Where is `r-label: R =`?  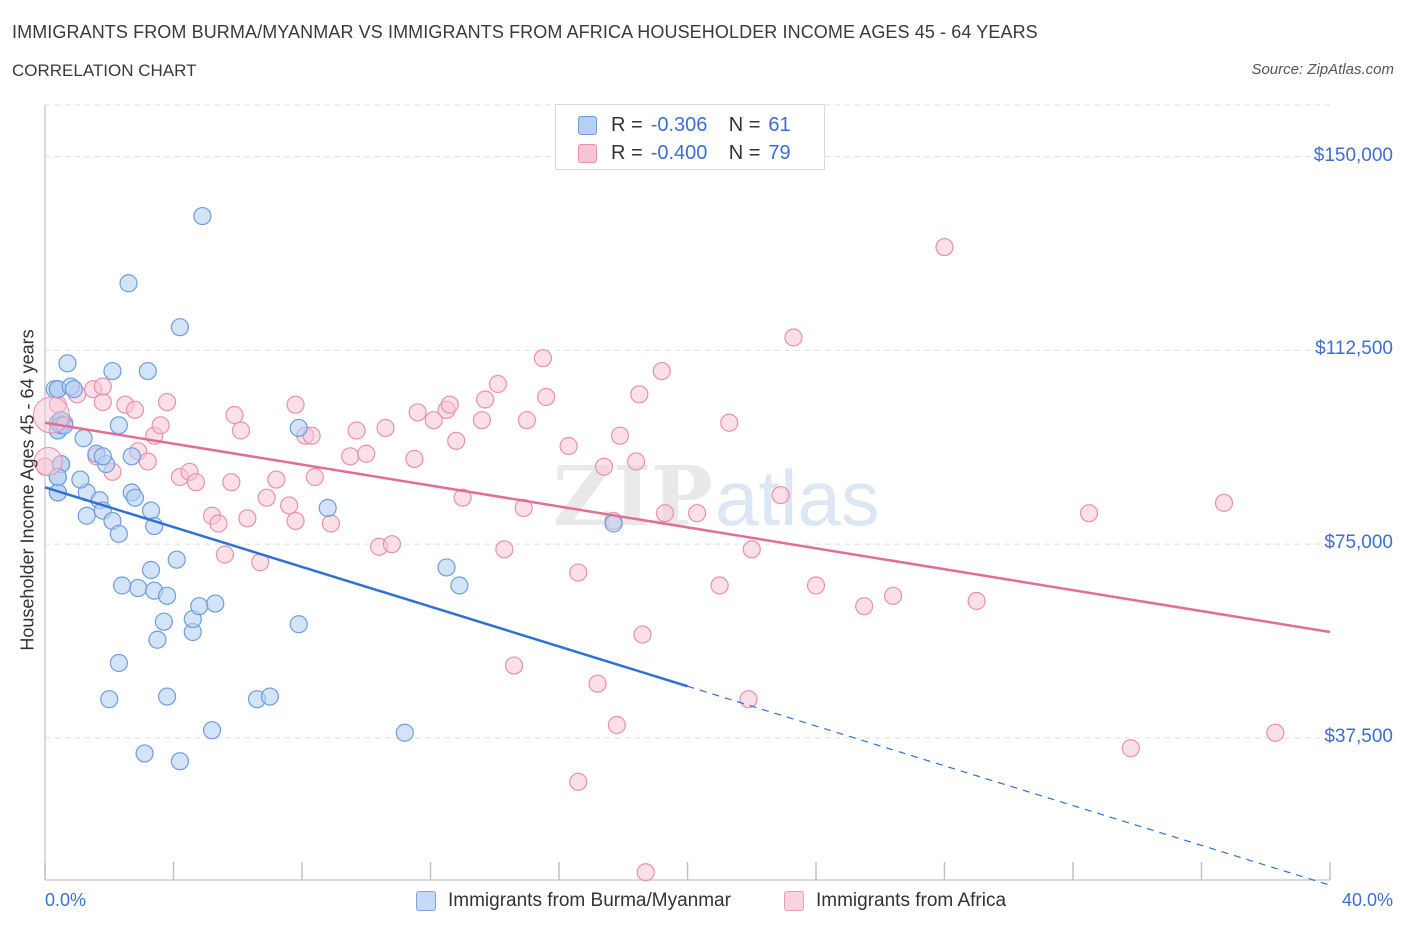 r-label: R = is located at coordinates (627, 152).